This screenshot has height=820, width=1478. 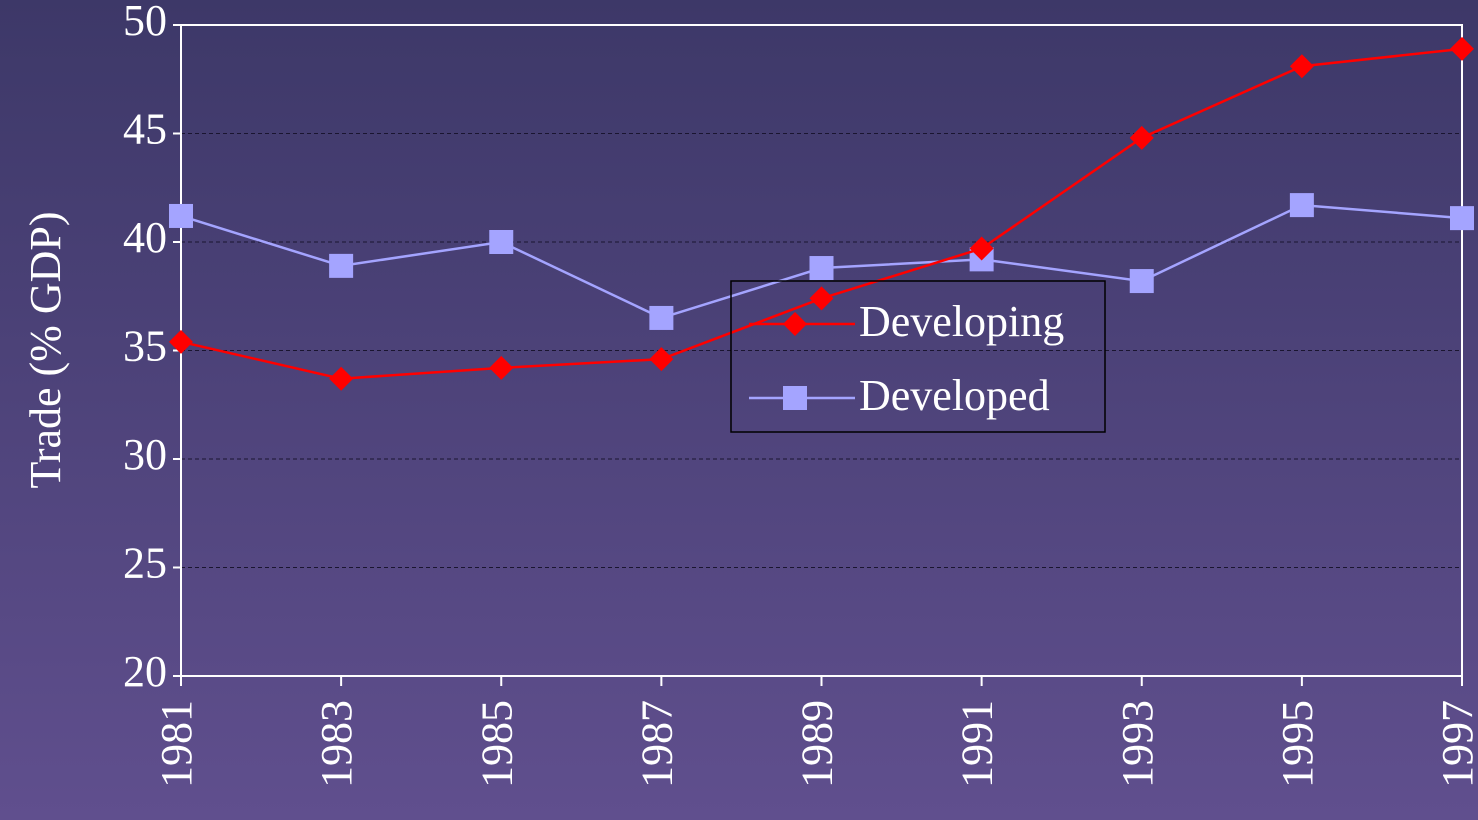 I want to click on y-tick-label: 30, so click(x=145, y=454).